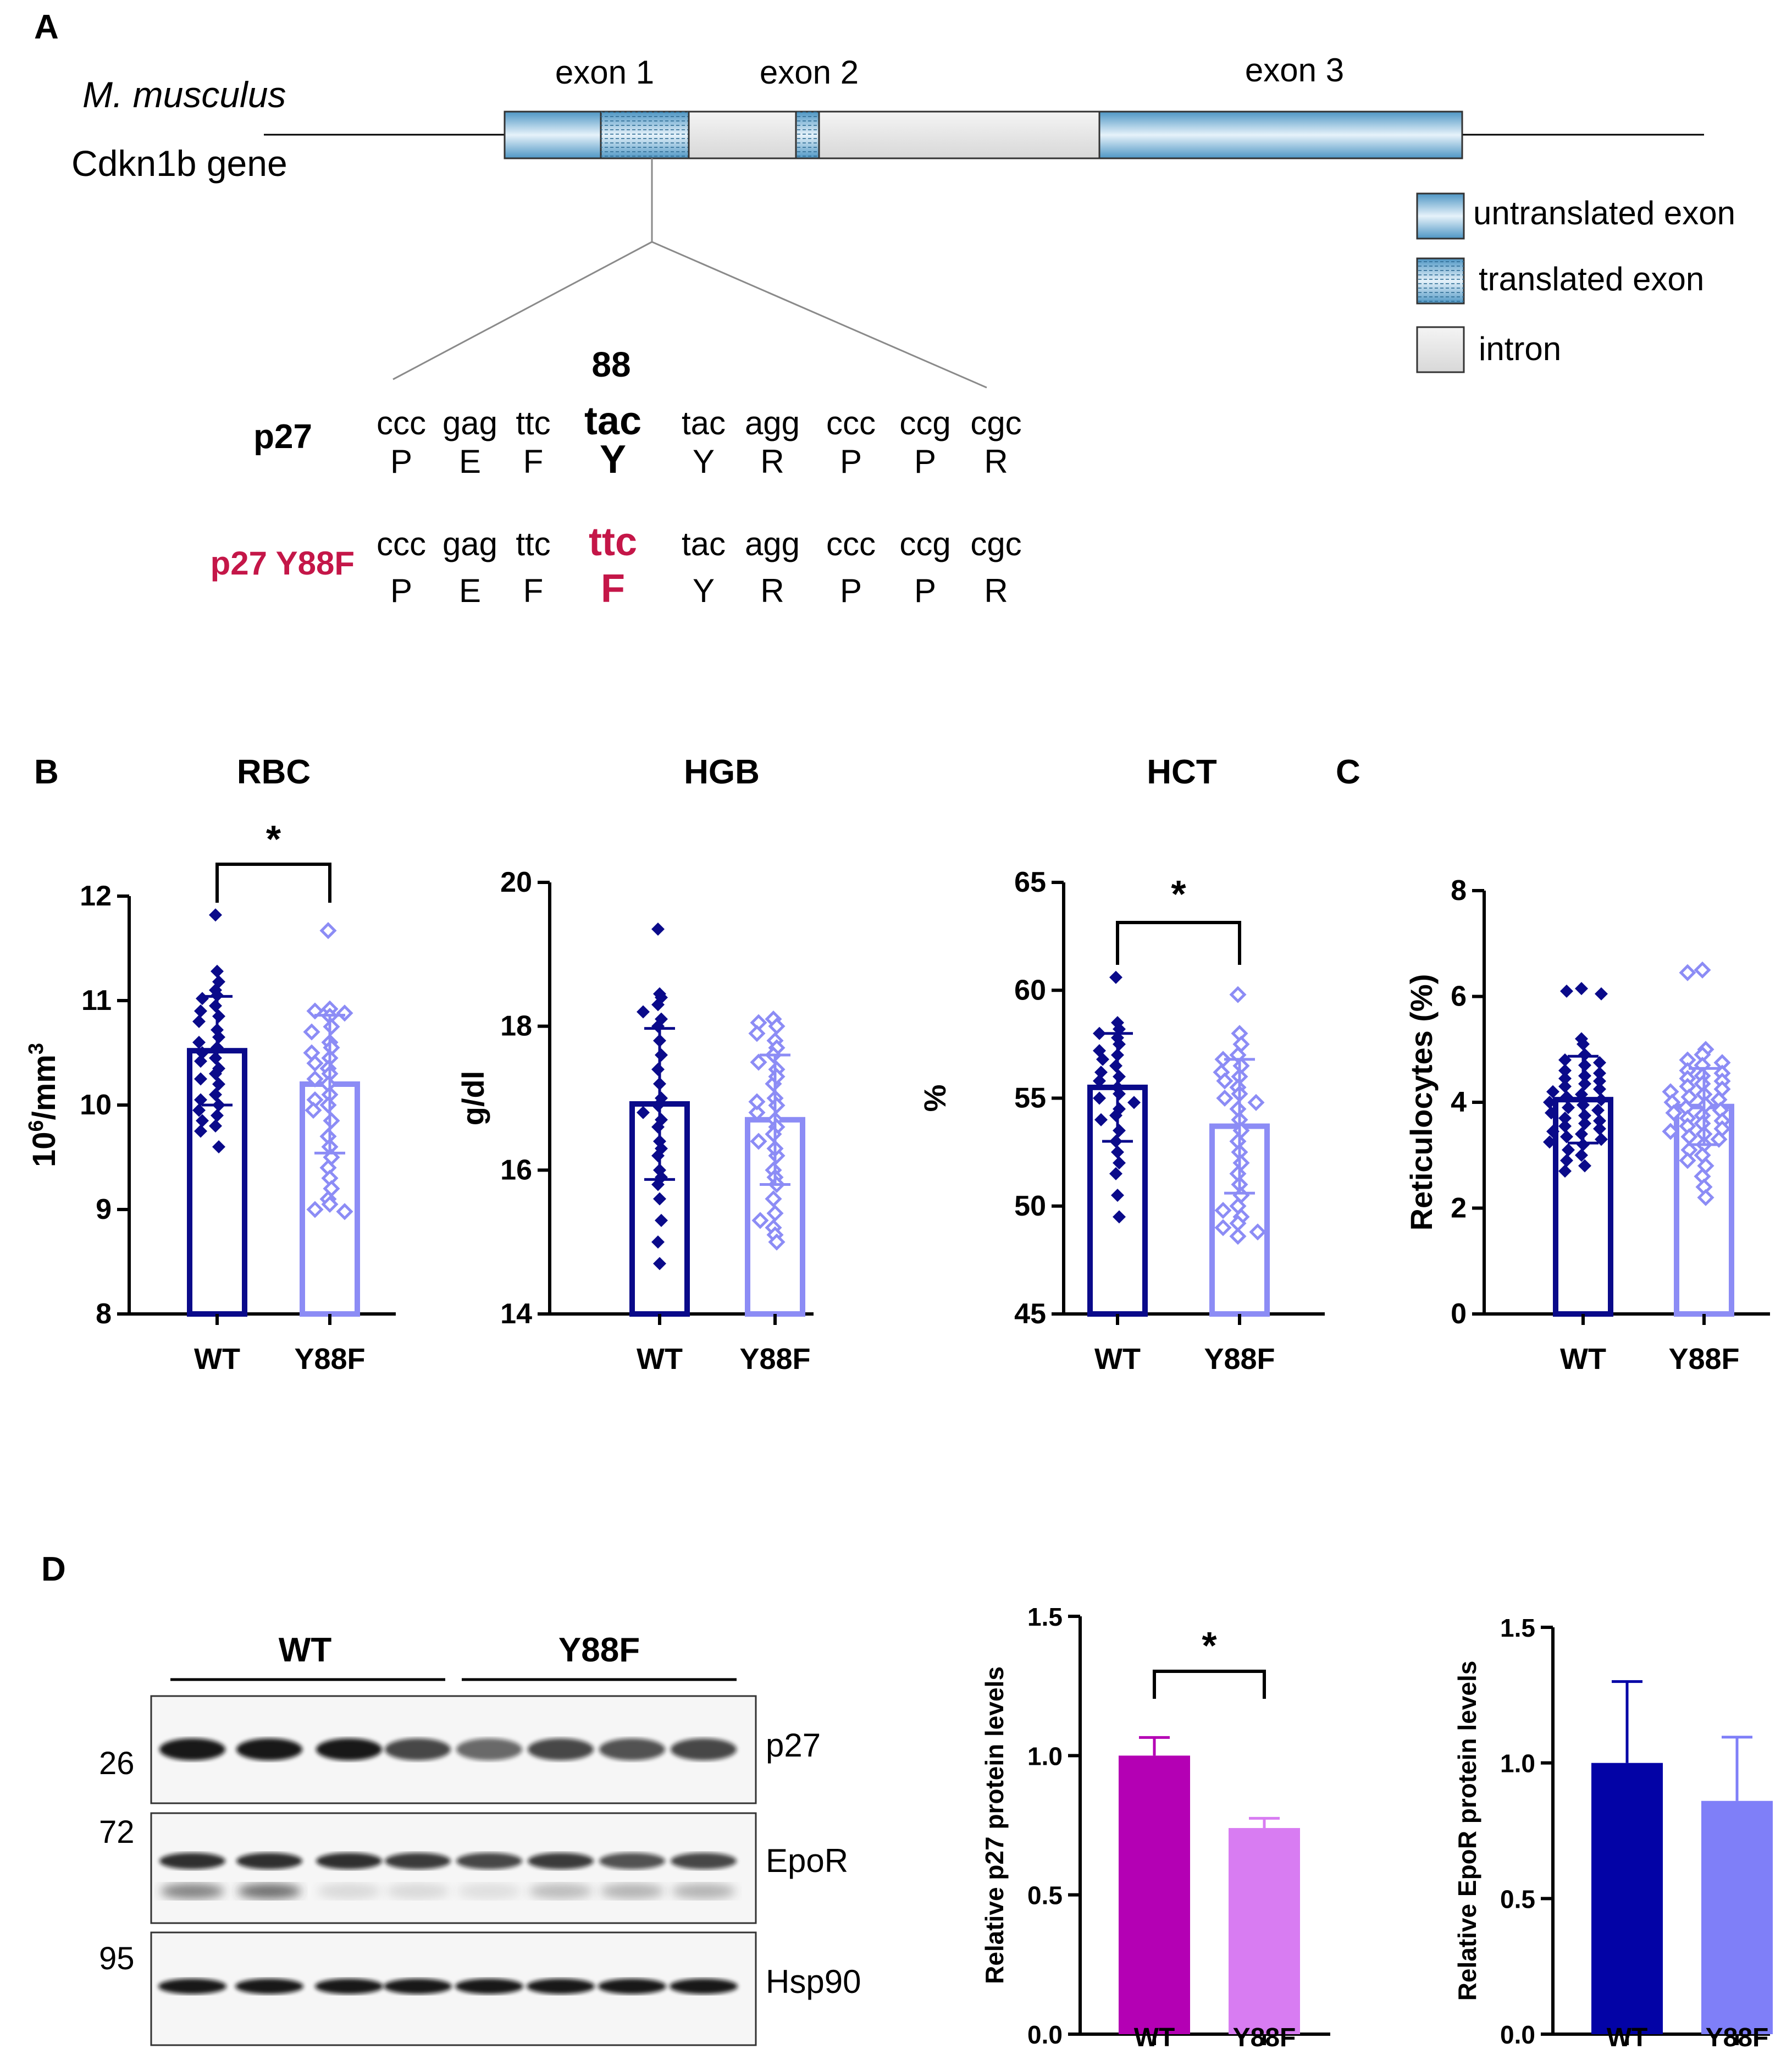 The image size is (1792, 2049). Describe the element at coordinates (1045, 2034) in the screenshot. I see `y-tick-label: 0.0` at that location.